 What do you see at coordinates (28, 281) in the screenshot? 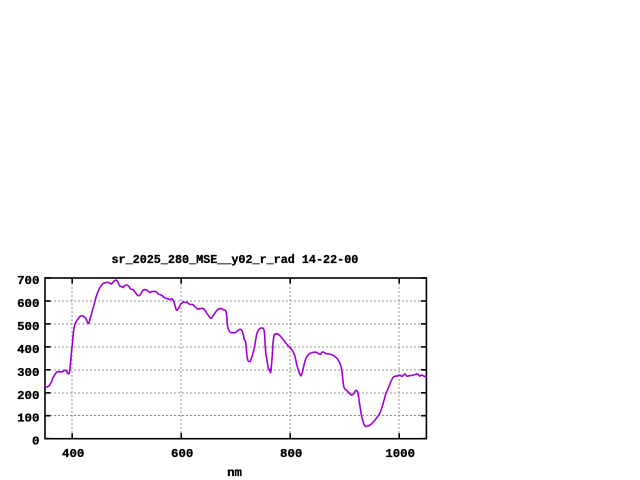
I see `svg-text: 700` at bounding box center [28, 281].